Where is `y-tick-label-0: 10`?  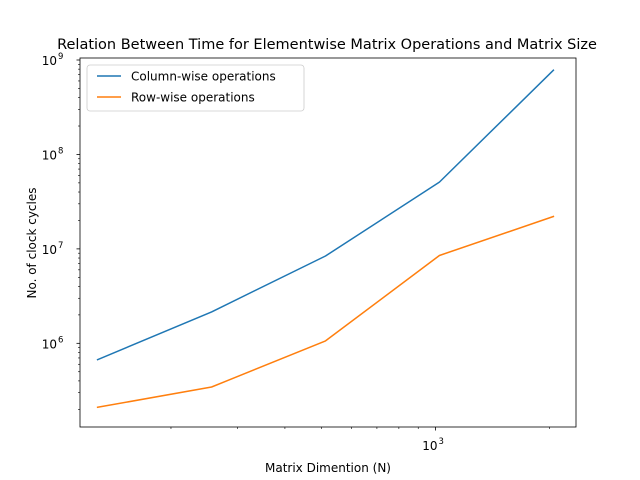 y-tick-label-0: 10 is located at coordinates (49, 344).